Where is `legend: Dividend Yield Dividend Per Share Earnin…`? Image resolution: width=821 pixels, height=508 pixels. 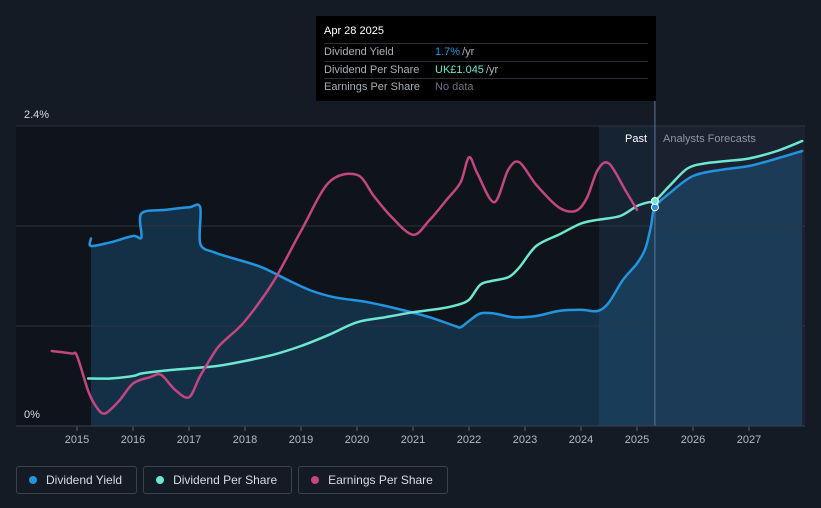 legend: Dividend Yield Dividend Per Share Earnin… is located at coordinates (232, 480).